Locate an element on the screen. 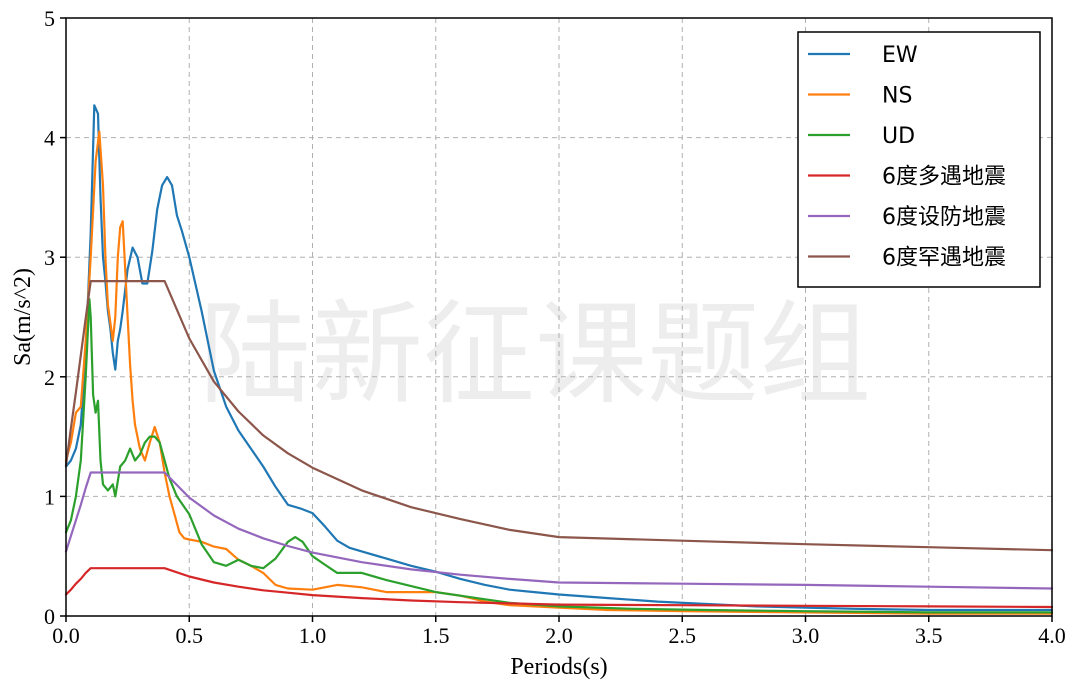 This screenshot has height=694, width=1080. y-axis-title: Sa(m/s^2) is located at coordinates (23, 317).